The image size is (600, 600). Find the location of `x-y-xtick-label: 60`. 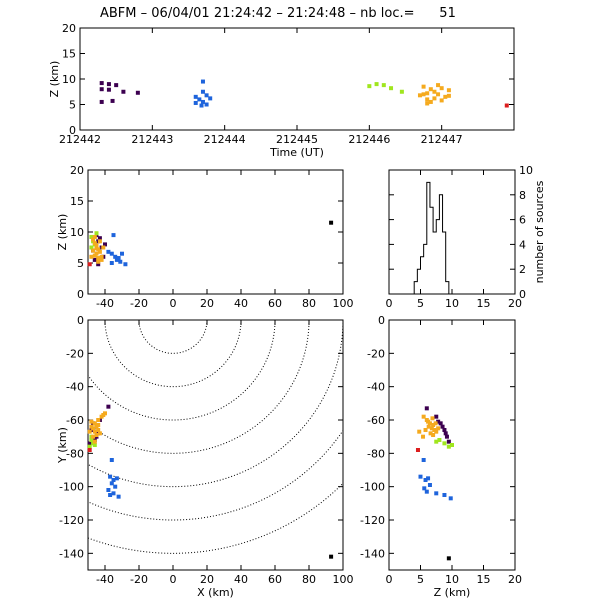

x-y-xtick-label: 60 is located at coordinates (275, 579).